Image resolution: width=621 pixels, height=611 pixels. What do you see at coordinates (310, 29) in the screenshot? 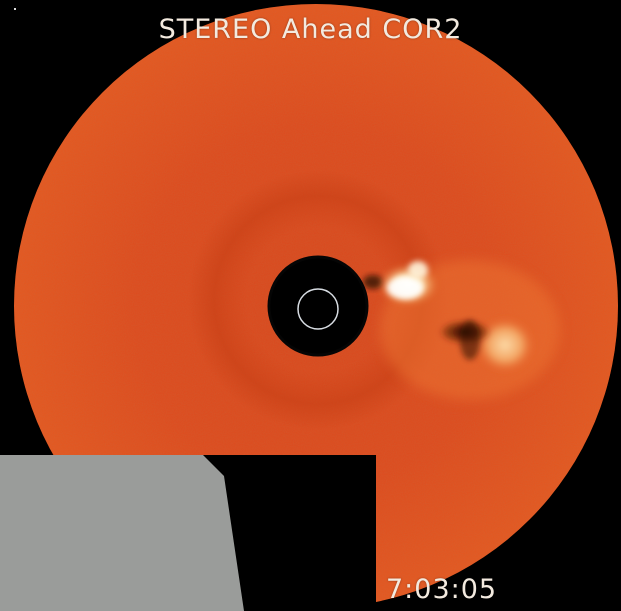
I see `image-title: STEREO Ahead COR2` at bounding box center [310, 29].